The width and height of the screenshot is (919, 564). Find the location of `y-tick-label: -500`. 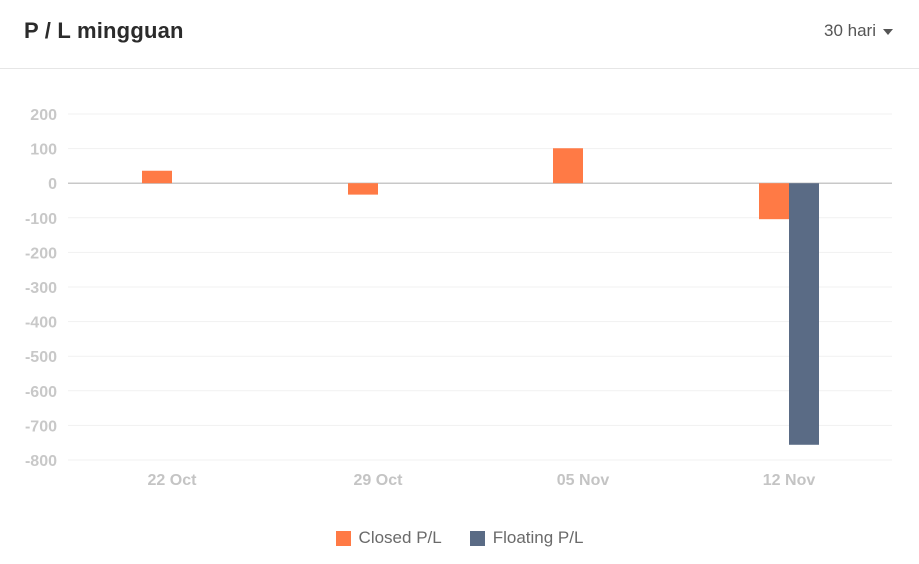

y-tick-label: -500 is located at coordinates (41, 357).